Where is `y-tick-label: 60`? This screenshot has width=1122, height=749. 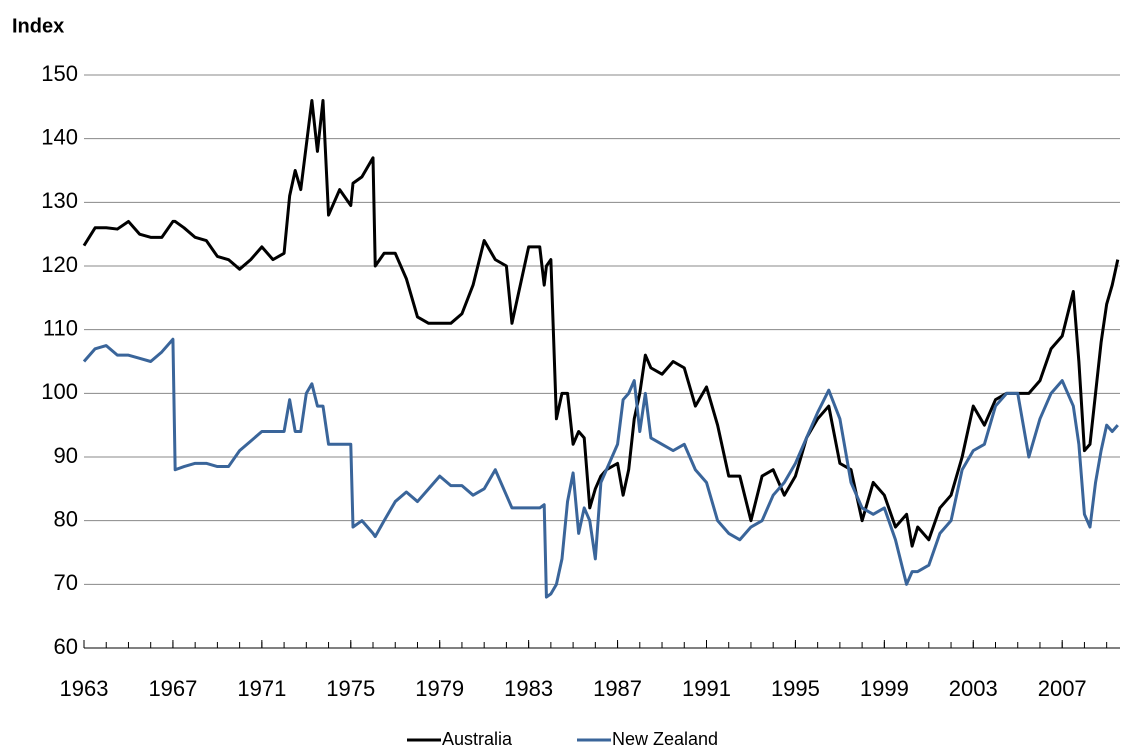 y-tick-label: 60 is located at coordinates (66, 646).